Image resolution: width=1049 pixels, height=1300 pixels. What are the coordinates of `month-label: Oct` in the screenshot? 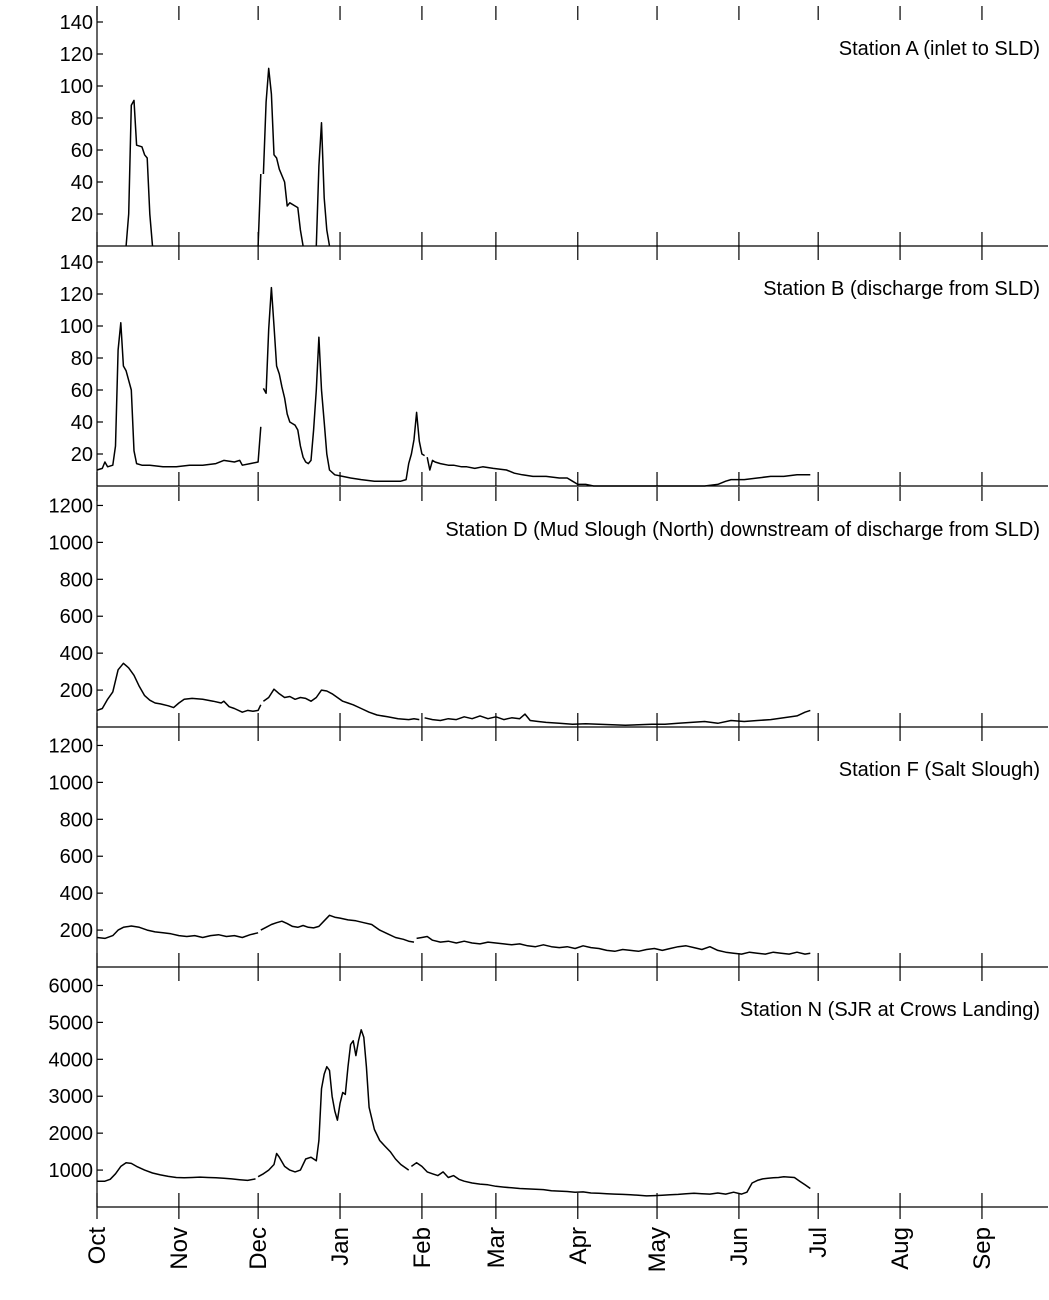 It's located at (97, 1246).